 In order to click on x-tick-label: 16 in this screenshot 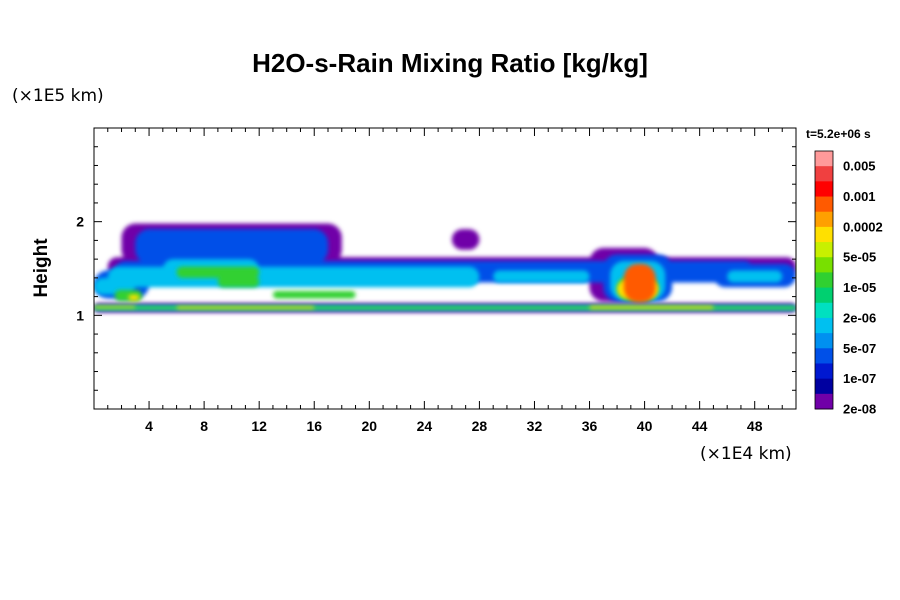, I will do `click(314, 426)`.